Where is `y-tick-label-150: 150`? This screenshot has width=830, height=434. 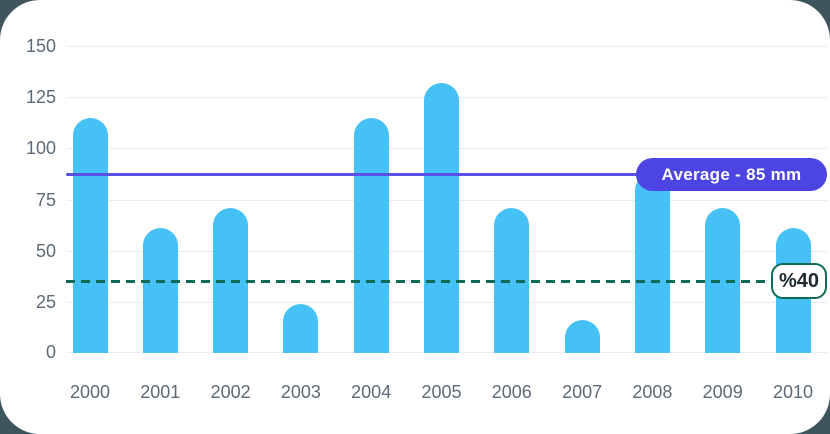 y-tick-label-150: 150 is located at coordinates (40, 46).